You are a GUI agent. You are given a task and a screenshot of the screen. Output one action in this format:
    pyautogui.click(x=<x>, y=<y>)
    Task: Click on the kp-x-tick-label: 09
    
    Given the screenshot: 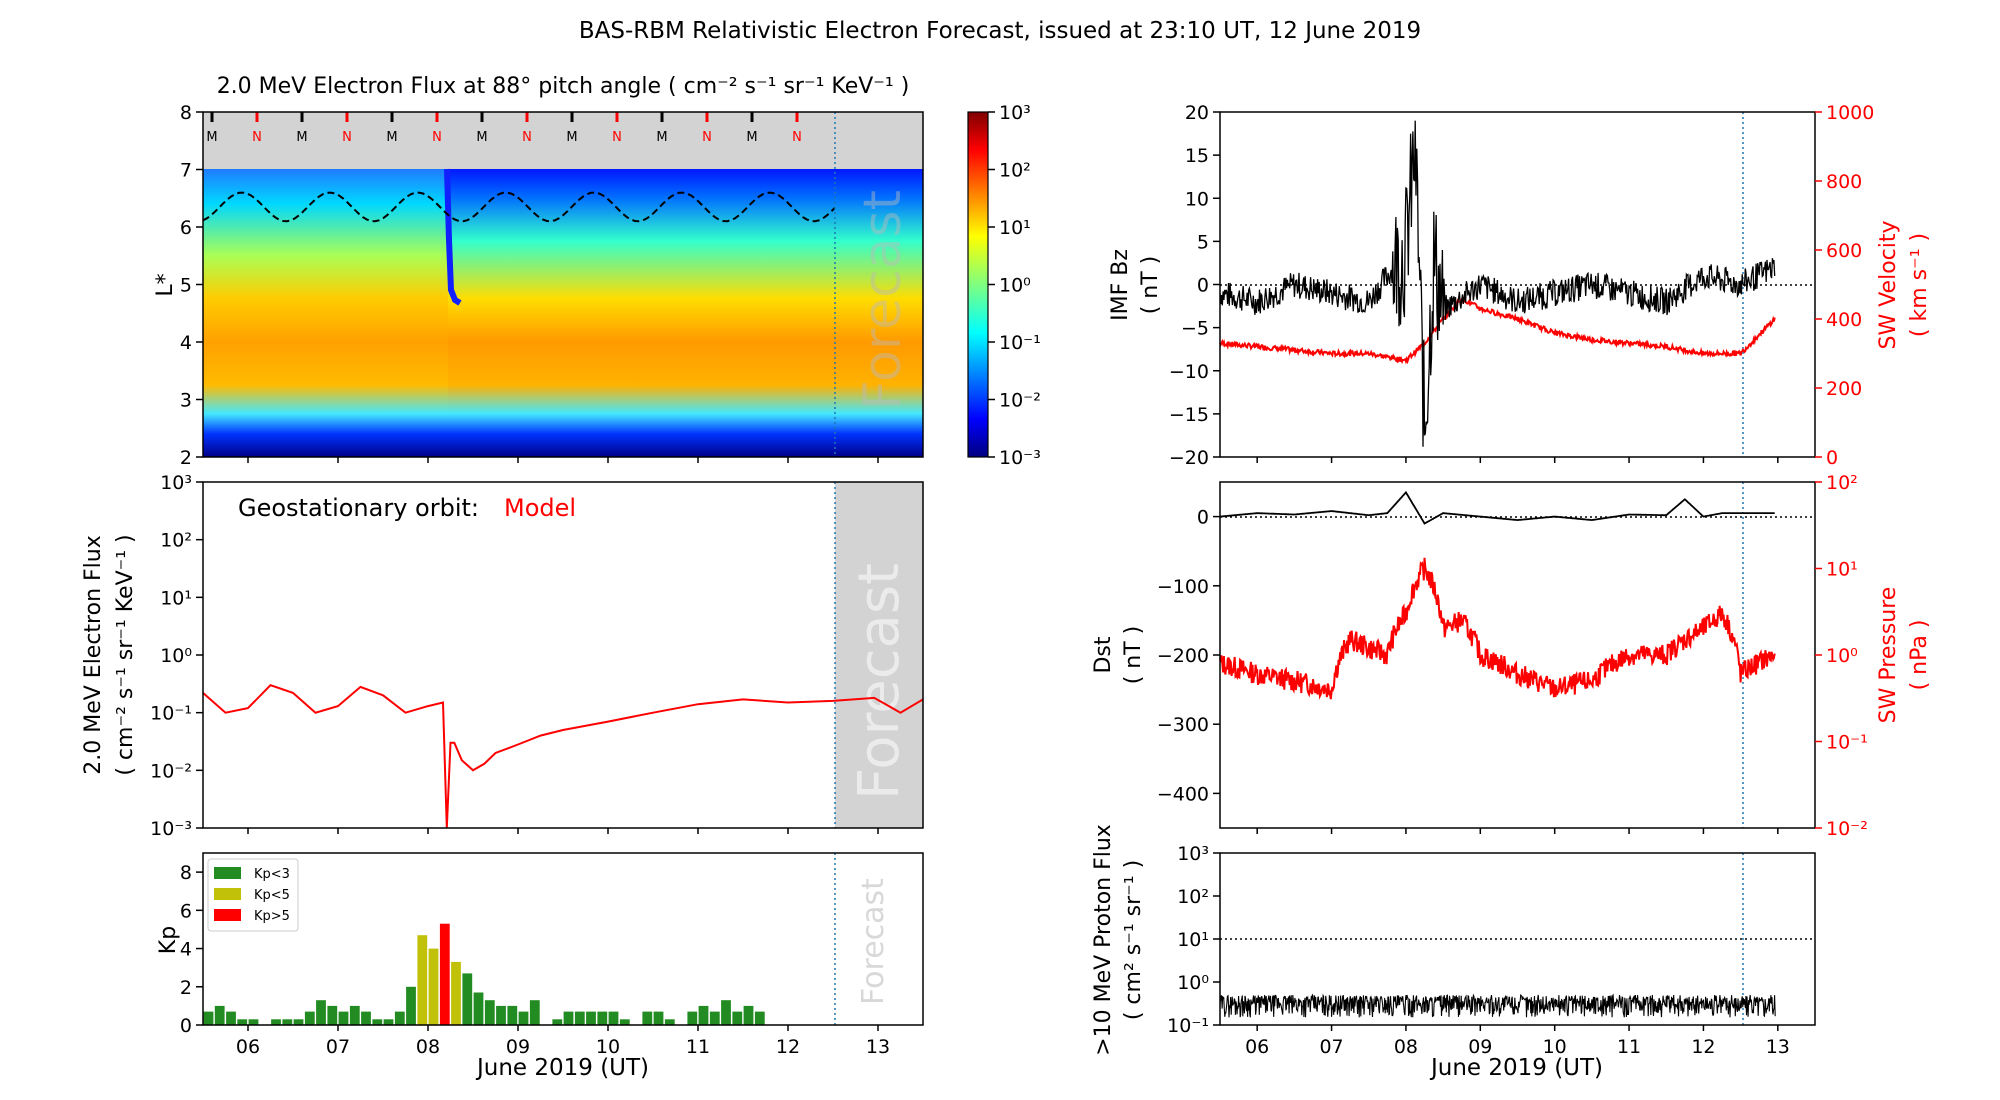 What is the action you would take?
    pyautogui.click(x=518, y=1047)
    